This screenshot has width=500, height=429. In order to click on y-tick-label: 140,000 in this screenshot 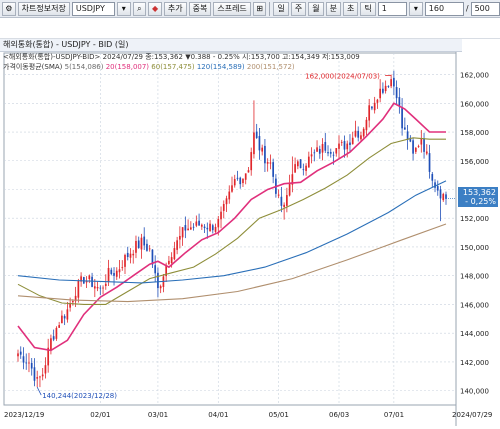, I will do `click(474, 392)`.